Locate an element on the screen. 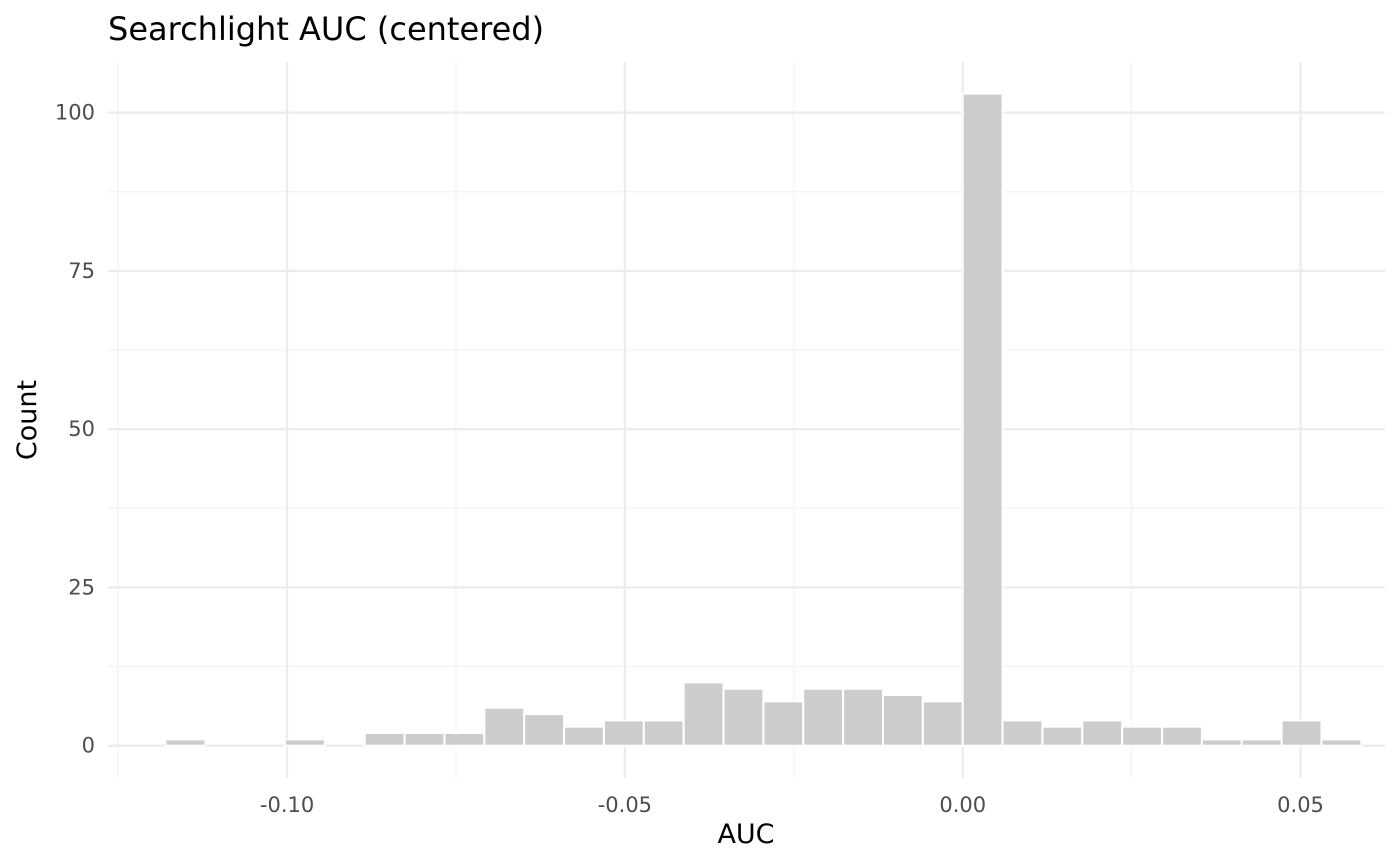  y-tick-label: 25 is located at coordinates (81, 587).